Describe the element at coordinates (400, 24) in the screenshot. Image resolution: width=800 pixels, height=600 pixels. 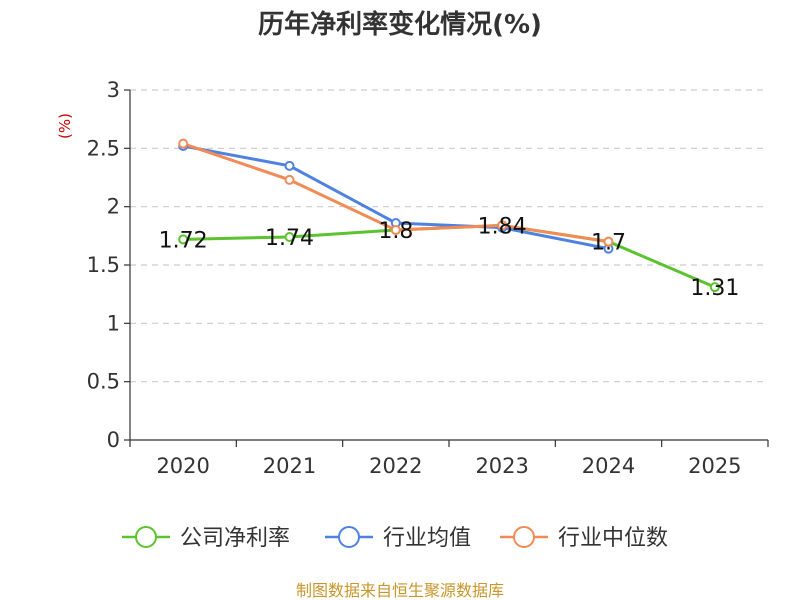
I see `chart-title: 历年净利率变化情况(%)` at that location.